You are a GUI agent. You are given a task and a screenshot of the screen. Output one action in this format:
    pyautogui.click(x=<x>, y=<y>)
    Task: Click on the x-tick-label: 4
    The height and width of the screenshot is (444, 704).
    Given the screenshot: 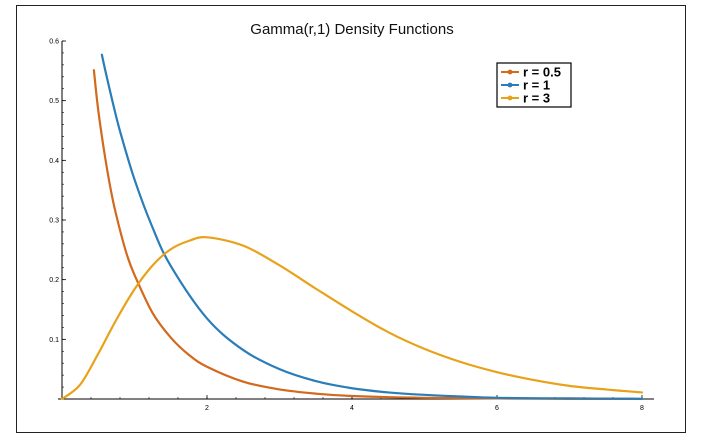 What is the action you would take?
    pyautogui.click(x=352, y=408)
    